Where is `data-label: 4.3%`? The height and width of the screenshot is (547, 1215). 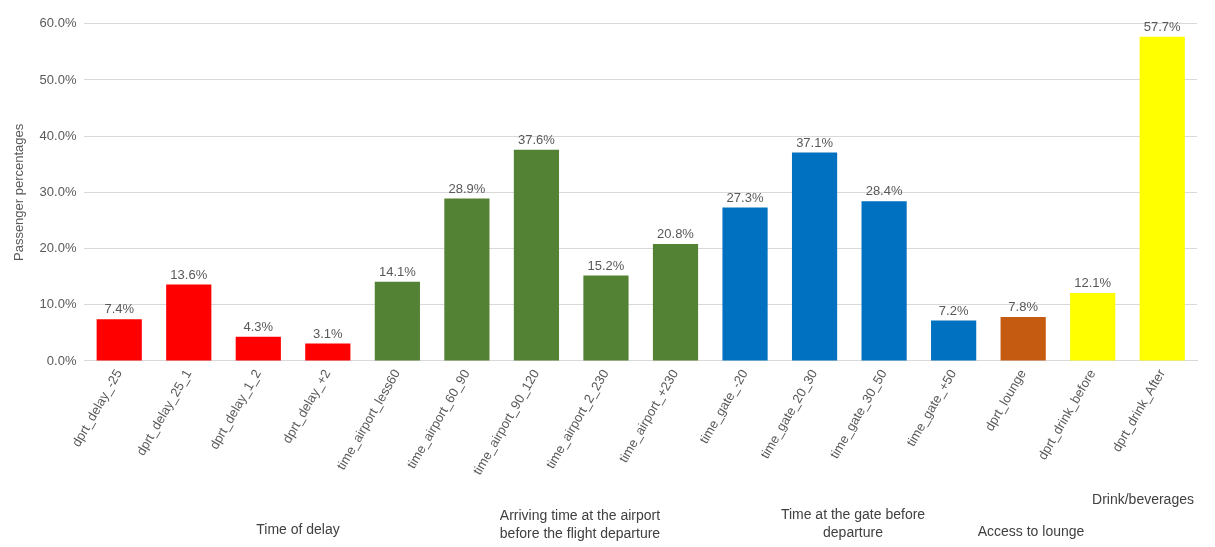
data-label: 4.3% is located at coordinates (258, 326).